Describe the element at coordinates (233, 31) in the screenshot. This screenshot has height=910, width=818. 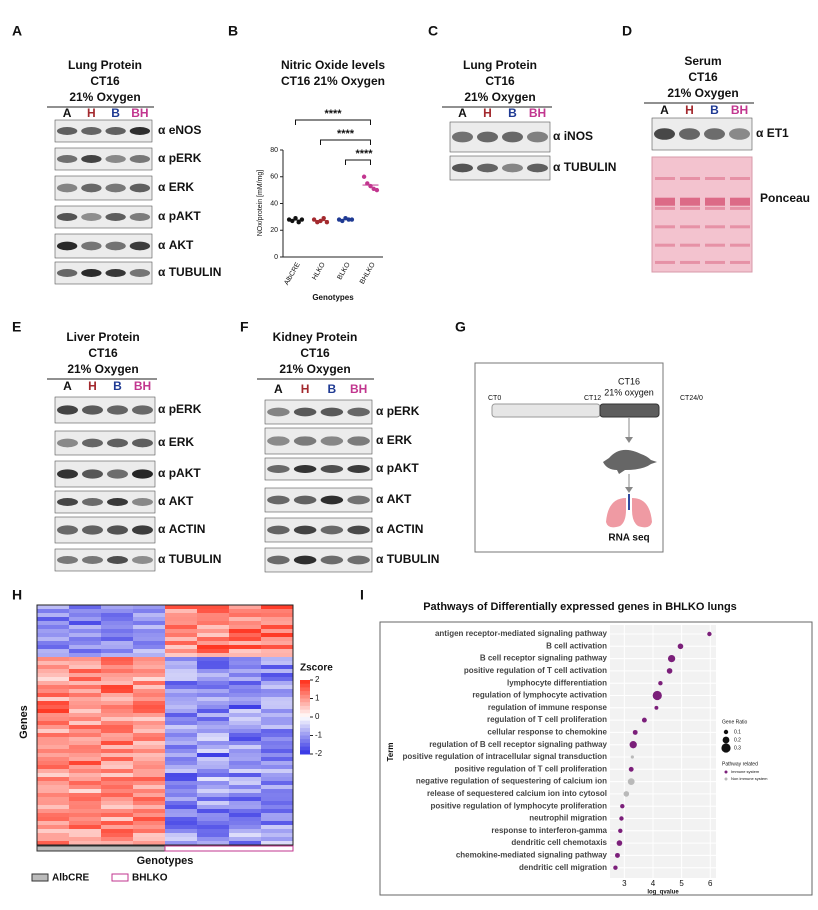
I see `panel-label: B` at that location.